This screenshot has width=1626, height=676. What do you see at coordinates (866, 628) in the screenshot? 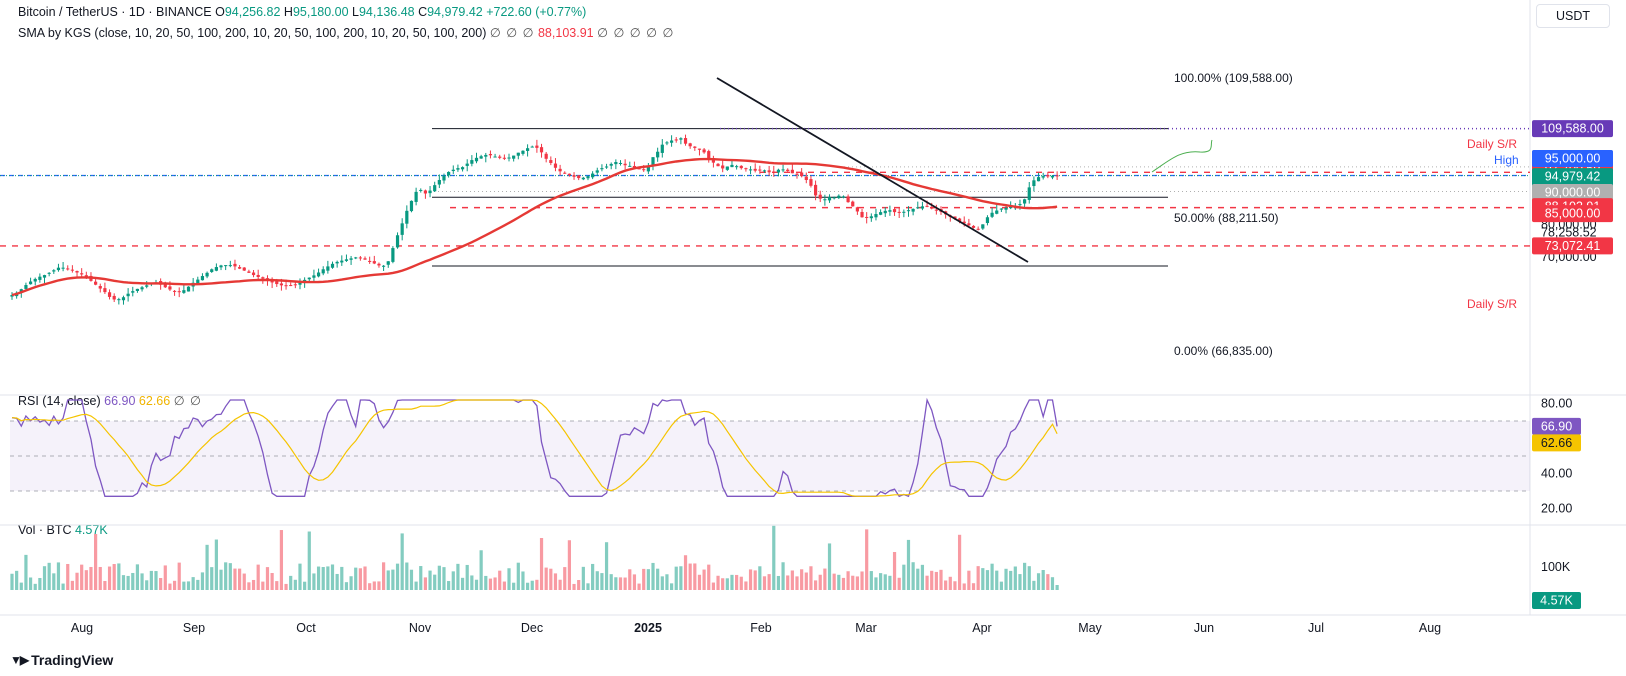
I see `time-axis-label: Mar` at bounding box center [866, 628].